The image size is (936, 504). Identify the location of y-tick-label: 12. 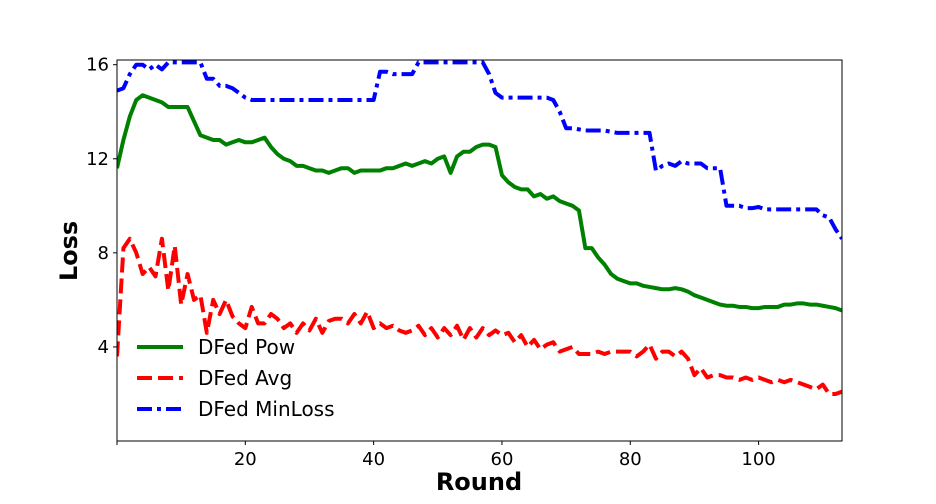
(97, 159).